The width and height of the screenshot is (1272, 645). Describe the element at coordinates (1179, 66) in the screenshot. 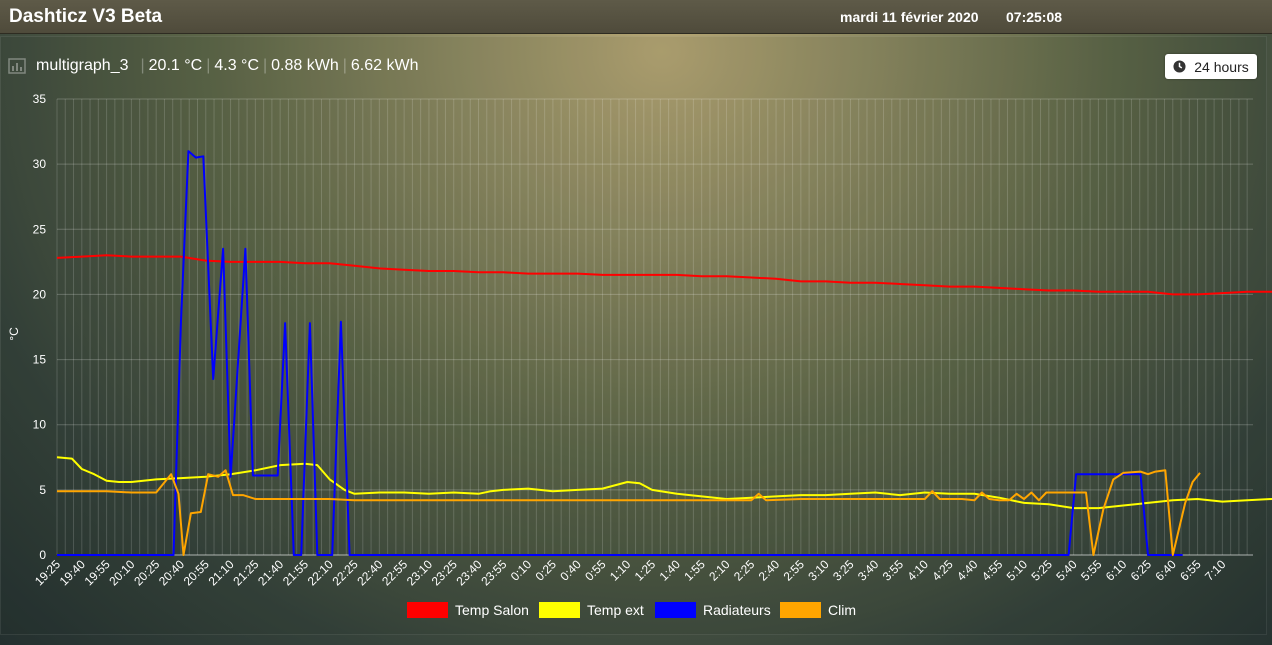

I see `clock-icon` at that location.